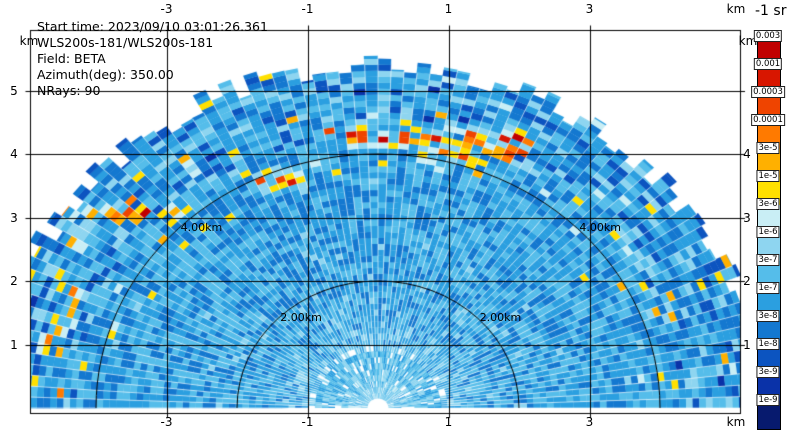 The height and width of the screenshot is (435, 800). I want to click on colorbar, so click(769, 233).